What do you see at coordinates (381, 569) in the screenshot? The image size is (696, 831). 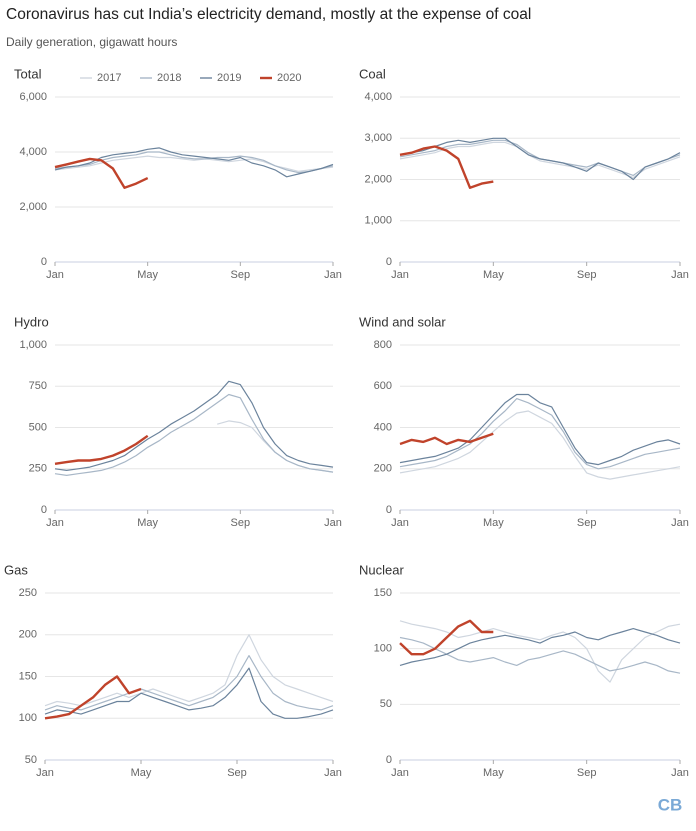 I see `panel-title: Nuclear` at bounding box center [381, 569].